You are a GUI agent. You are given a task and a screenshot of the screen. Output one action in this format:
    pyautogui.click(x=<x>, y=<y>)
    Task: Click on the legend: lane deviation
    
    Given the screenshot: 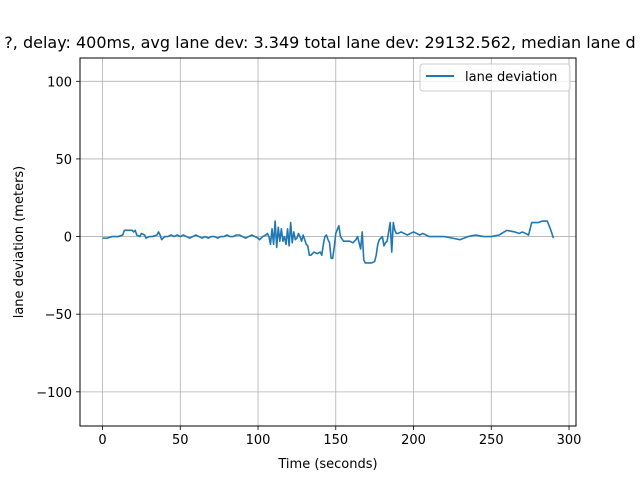 What is the action you would take?
    pyautogui.click(x=495, y=77)
    